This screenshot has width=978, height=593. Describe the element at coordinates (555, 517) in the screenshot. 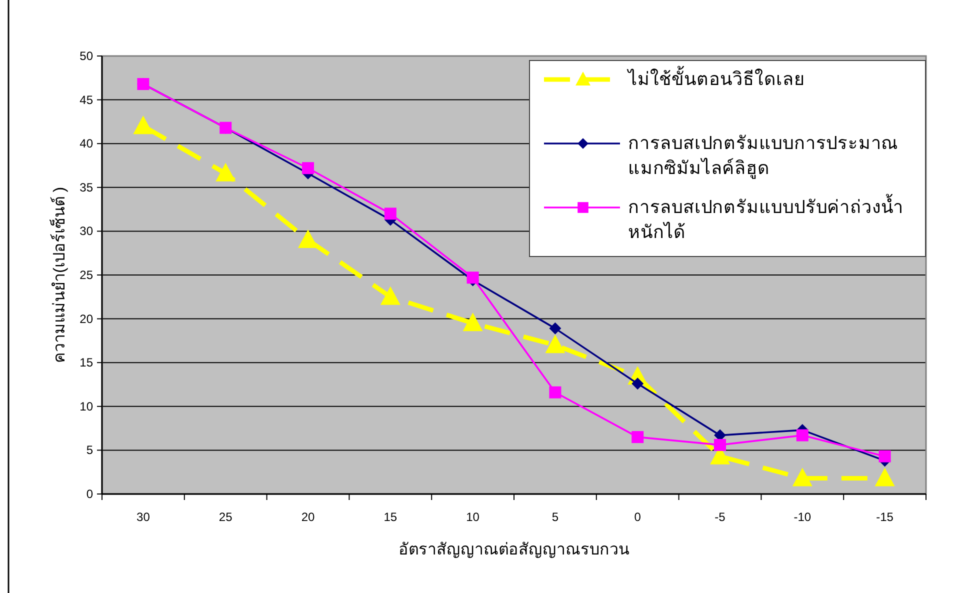

I see `x-tick-label: 5` at that location.